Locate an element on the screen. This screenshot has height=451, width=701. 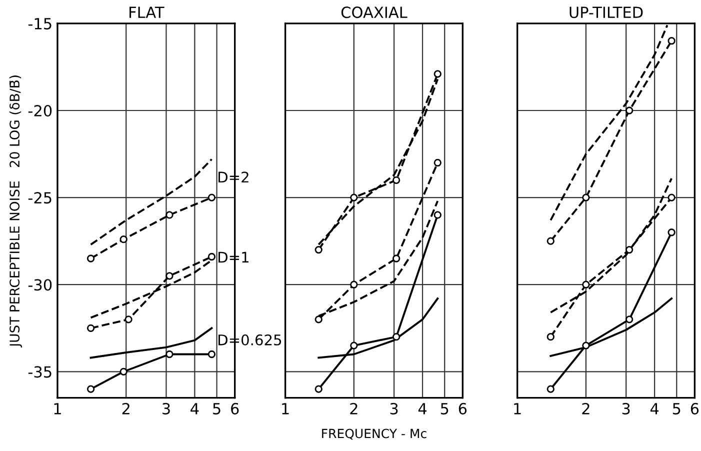
y-tick-label: -25 is located at coordinates (40, 198).